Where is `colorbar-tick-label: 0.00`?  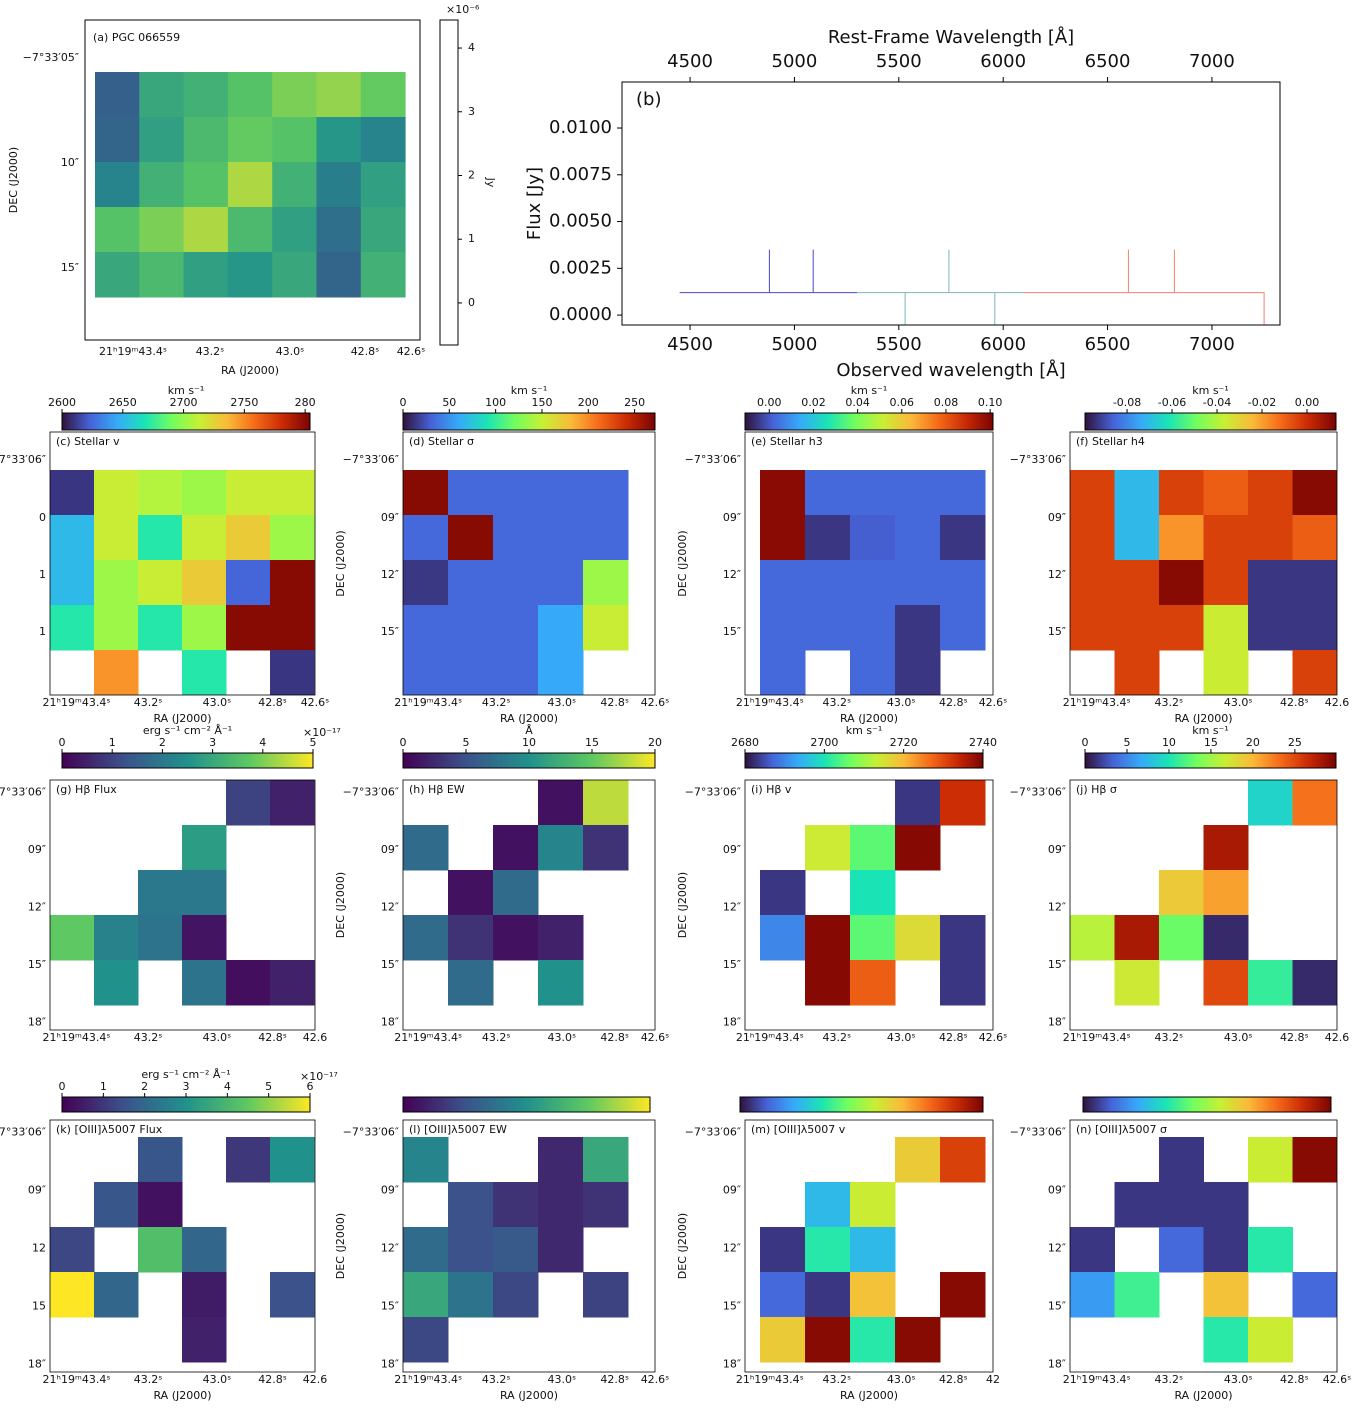
colorbar-tick-label: 0.00 is located at coordinates (769, 402).